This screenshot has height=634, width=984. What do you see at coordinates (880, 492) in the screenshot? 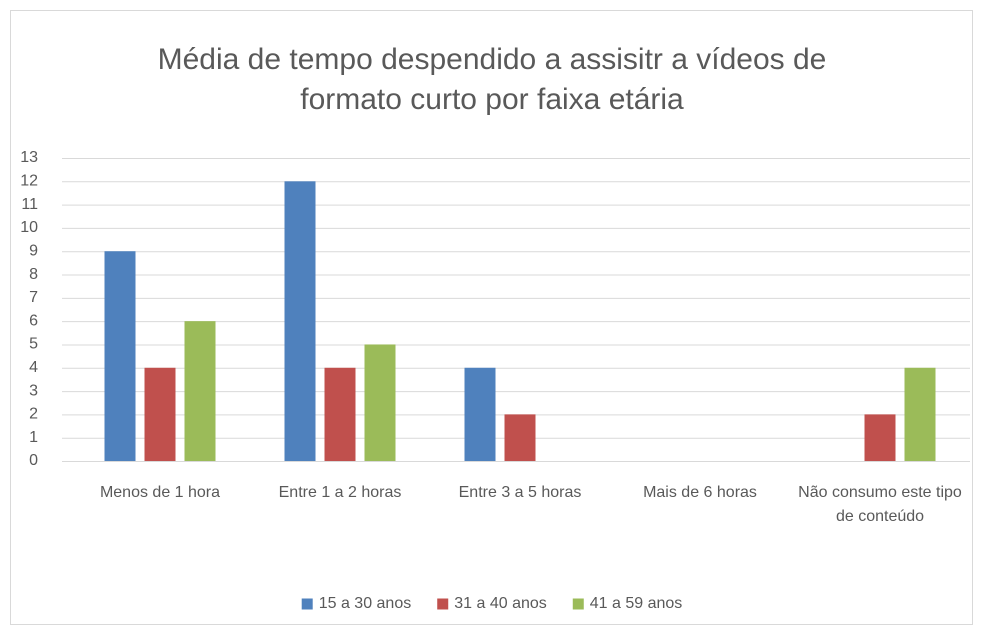
I see `text-line: Não consumo este tipo` at bounding box center [880, 492].